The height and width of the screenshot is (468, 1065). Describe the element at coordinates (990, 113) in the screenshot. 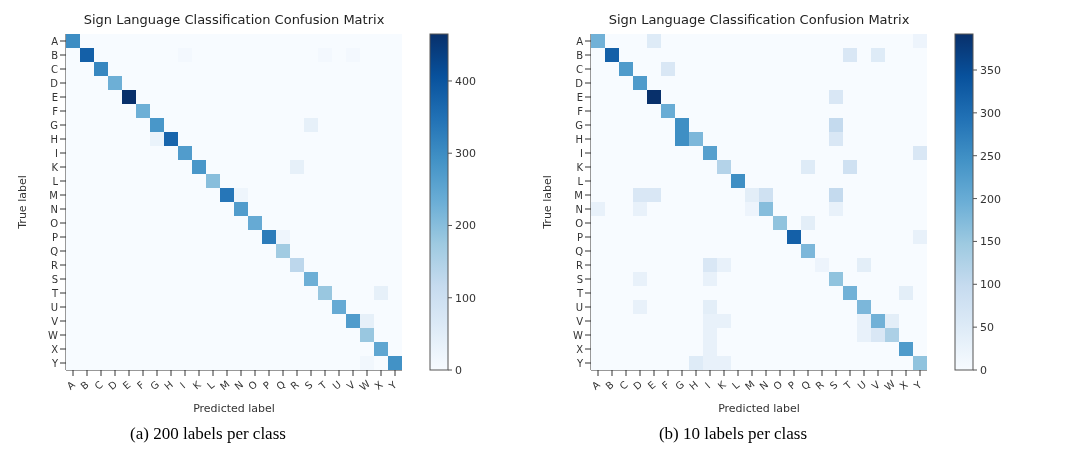

I see `color-bar-label: 300` at that location.